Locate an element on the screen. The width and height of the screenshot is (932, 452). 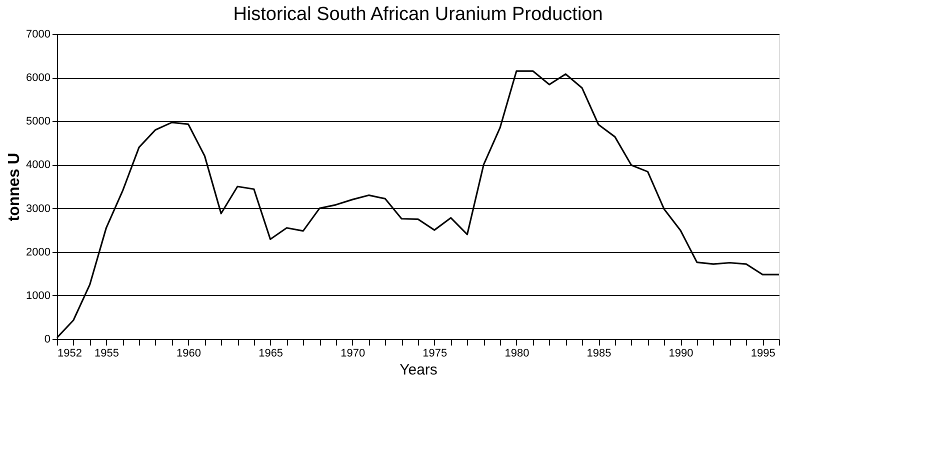
y-tick-label: 3000 is located at coordinates (38, 208).